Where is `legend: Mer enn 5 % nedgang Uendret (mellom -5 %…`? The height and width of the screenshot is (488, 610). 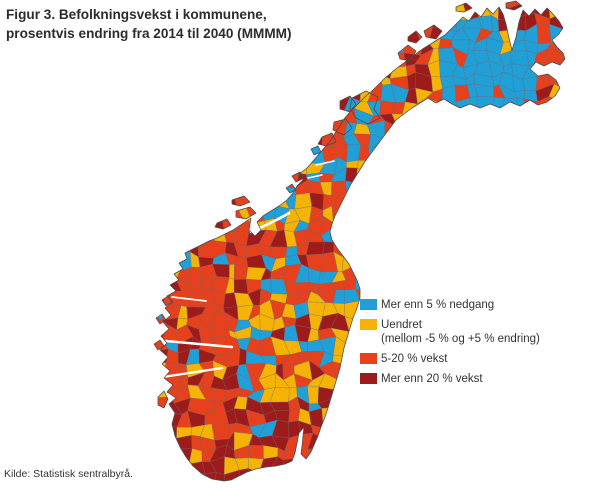
legend: Mer enn 5 % nedgang Uendret (mellom -5 %… is located at coordinates (450, 345).